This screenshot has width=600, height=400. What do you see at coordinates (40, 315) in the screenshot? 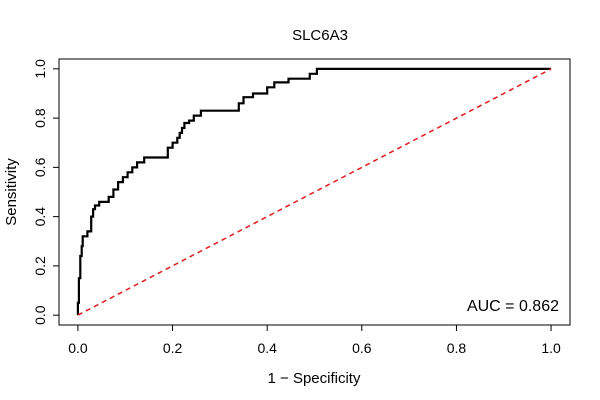
I see `y-tick-label: 0.0` at bounding box center [40, 315].